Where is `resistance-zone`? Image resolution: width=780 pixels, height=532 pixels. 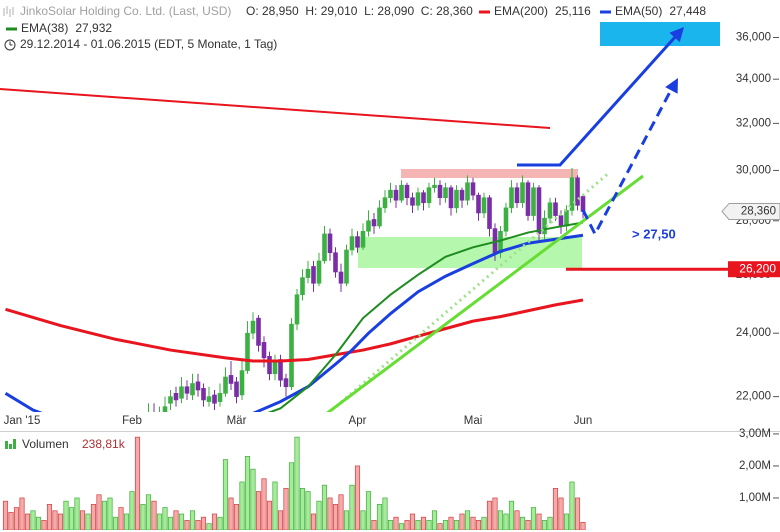
resistance-zone is located at coordinates (489, 173).